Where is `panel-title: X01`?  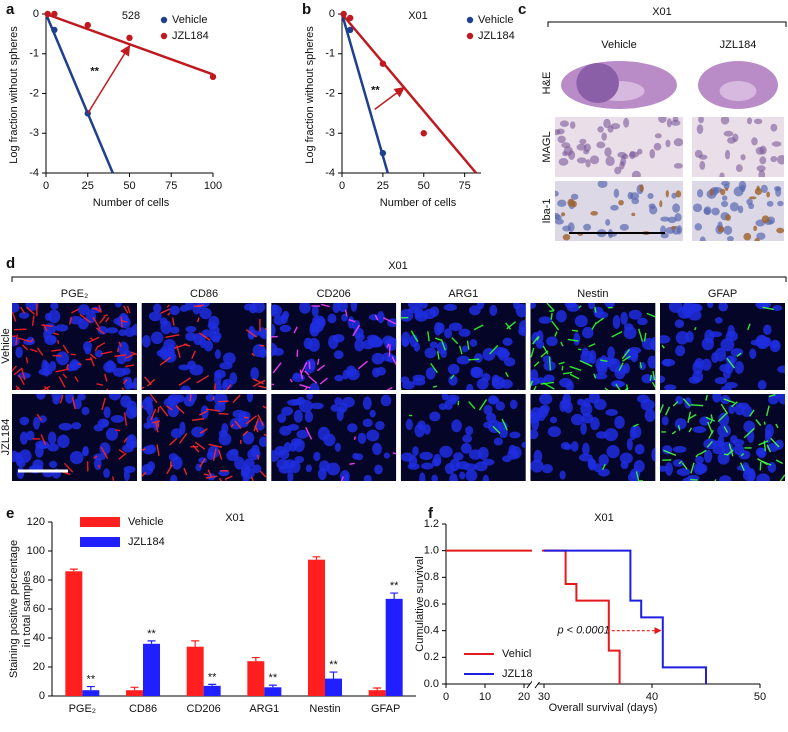 panel-title: X01 is located at coordinates (398, 266).